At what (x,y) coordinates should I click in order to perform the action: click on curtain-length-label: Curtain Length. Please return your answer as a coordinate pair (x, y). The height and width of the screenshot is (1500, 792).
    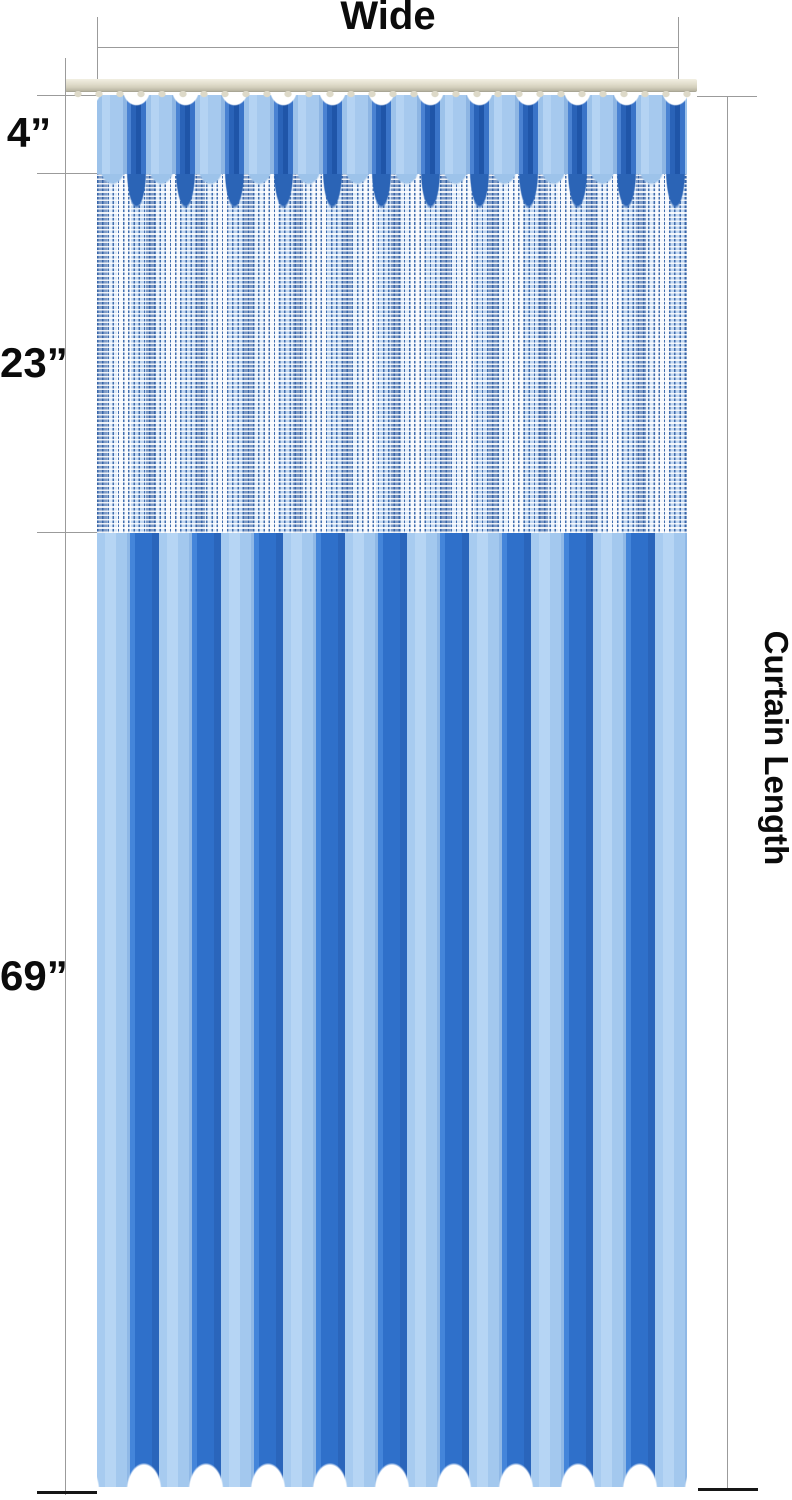
    Looking at the image, I should click on (775, 748).